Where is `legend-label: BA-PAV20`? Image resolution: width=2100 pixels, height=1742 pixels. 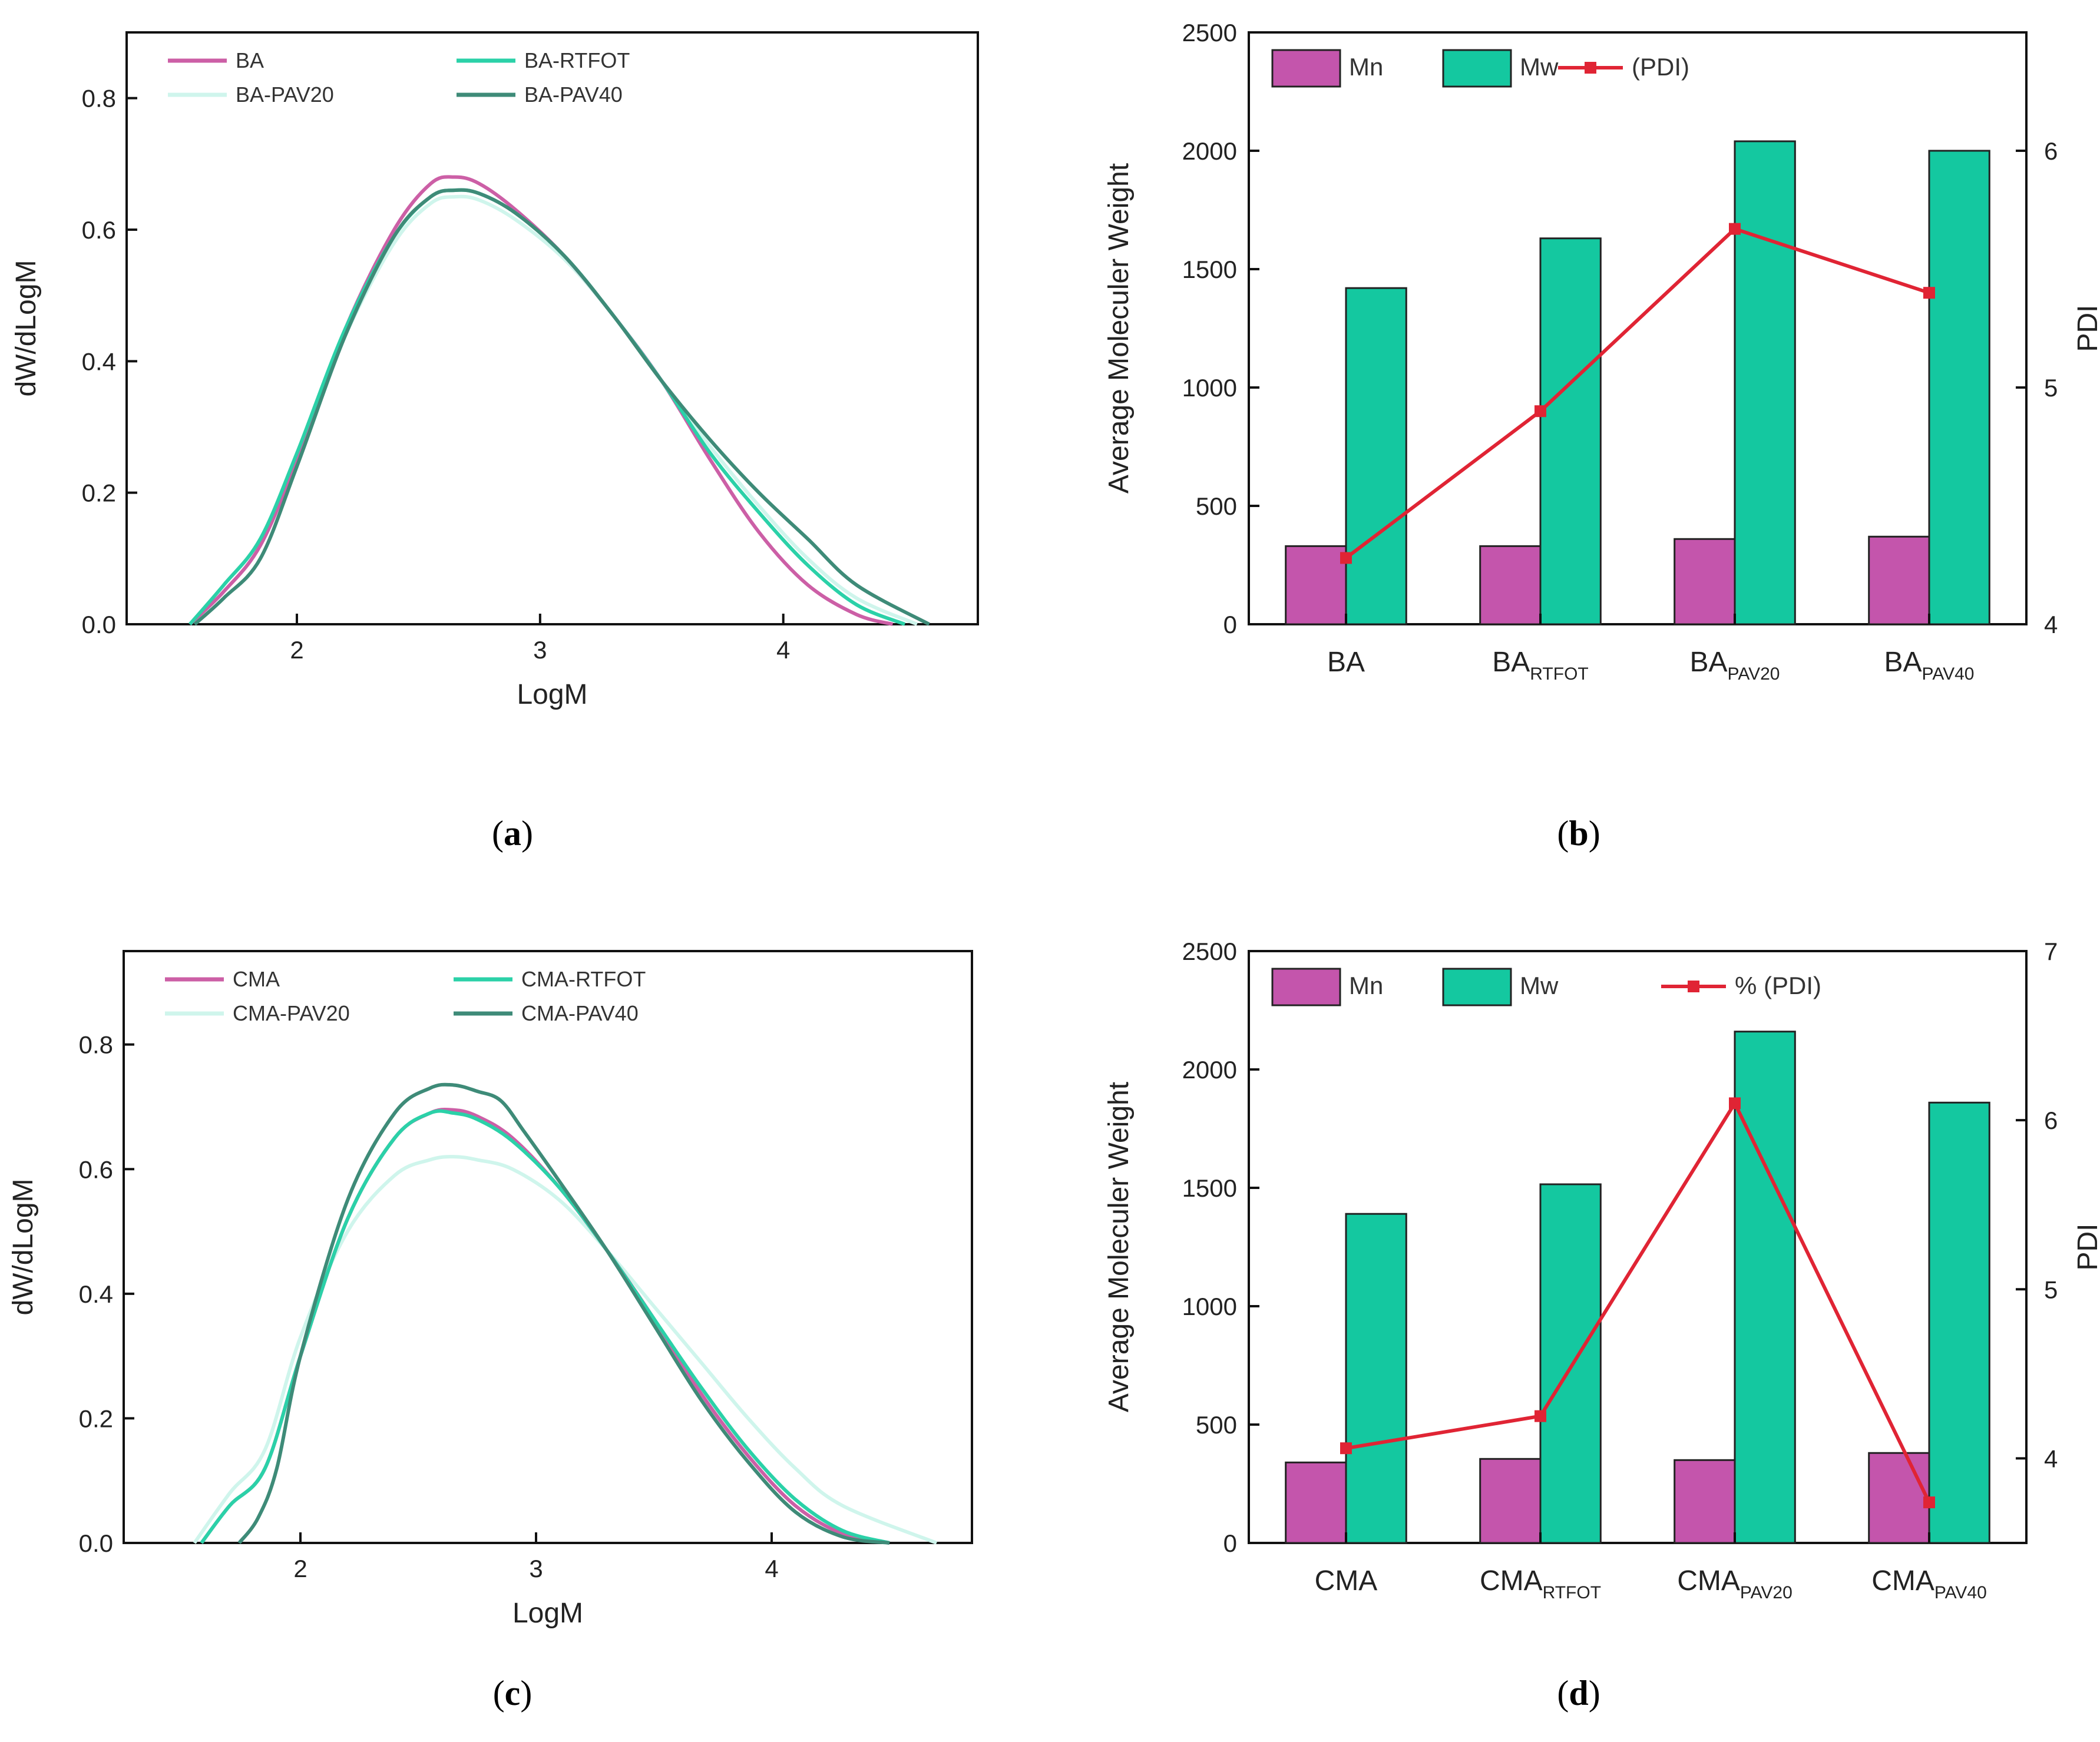
legend-label: BA-PAV20 is located at coordinates (285, 94).